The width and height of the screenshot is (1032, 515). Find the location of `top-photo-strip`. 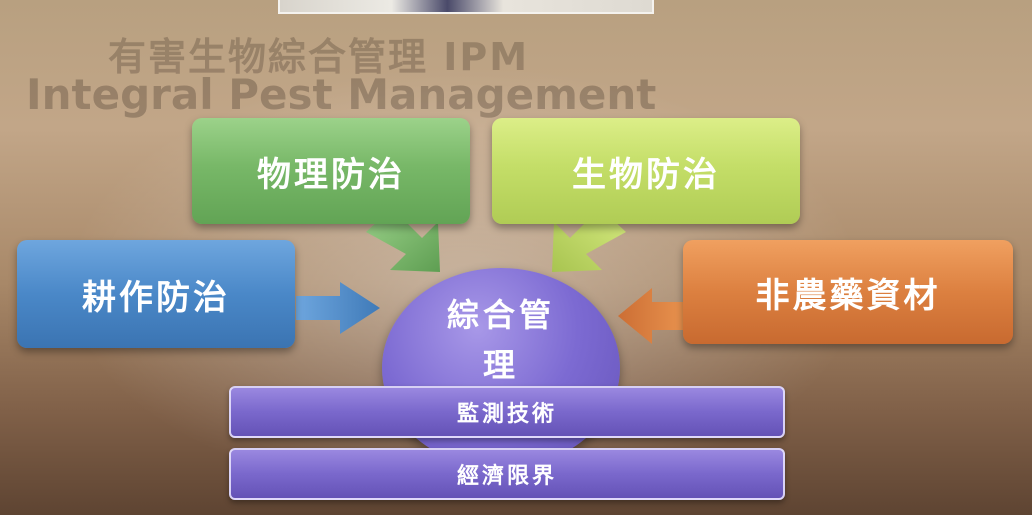

top-photo-strip is located at coordinates (466, 7).